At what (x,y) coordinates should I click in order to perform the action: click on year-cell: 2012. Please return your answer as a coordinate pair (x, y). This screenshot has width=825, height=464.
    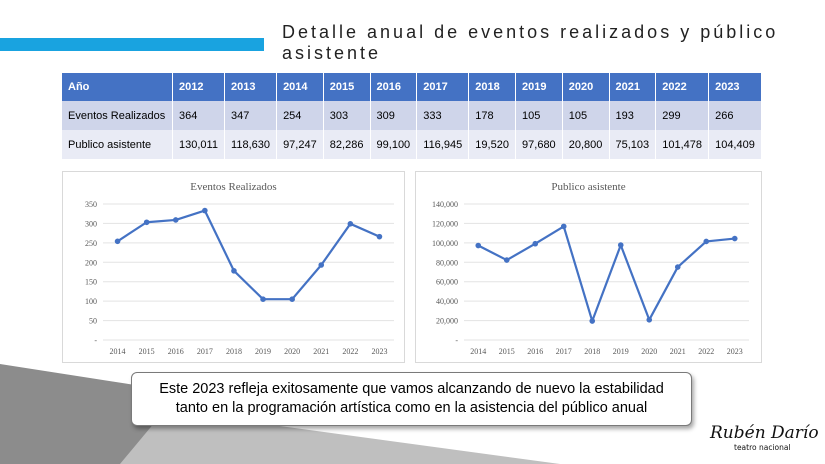
    Looking at the image, I should click on (199, 87).